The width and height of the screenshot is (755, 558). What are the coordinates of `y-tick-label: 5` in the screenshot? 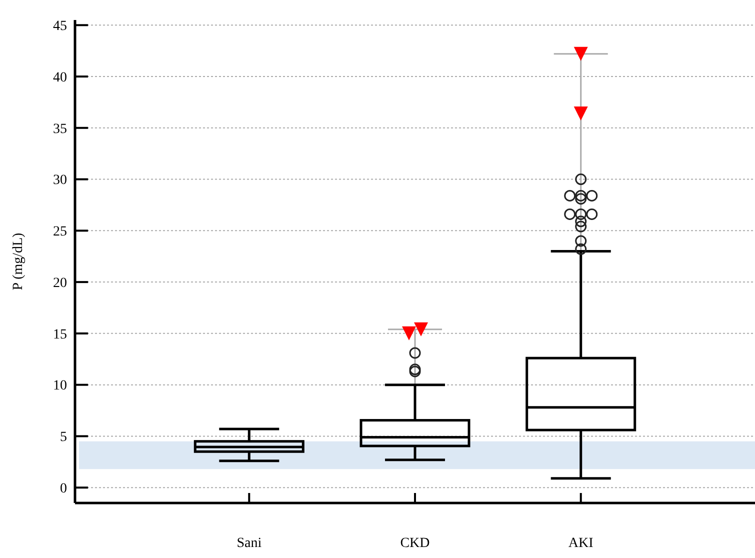 It's located at (63, 438).